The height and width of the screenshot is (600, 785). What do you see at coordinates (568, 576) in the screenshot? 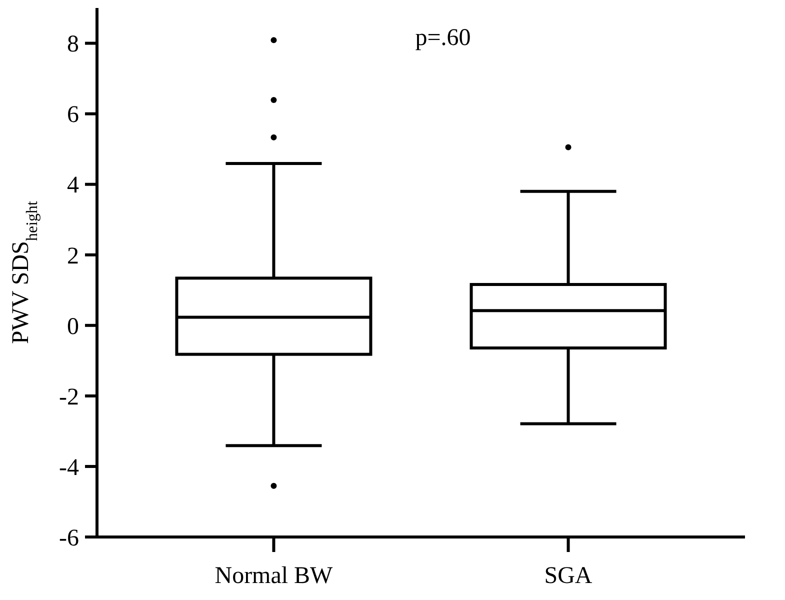
I see `x-tick-label: SGA` at bounding box center [568, 576].